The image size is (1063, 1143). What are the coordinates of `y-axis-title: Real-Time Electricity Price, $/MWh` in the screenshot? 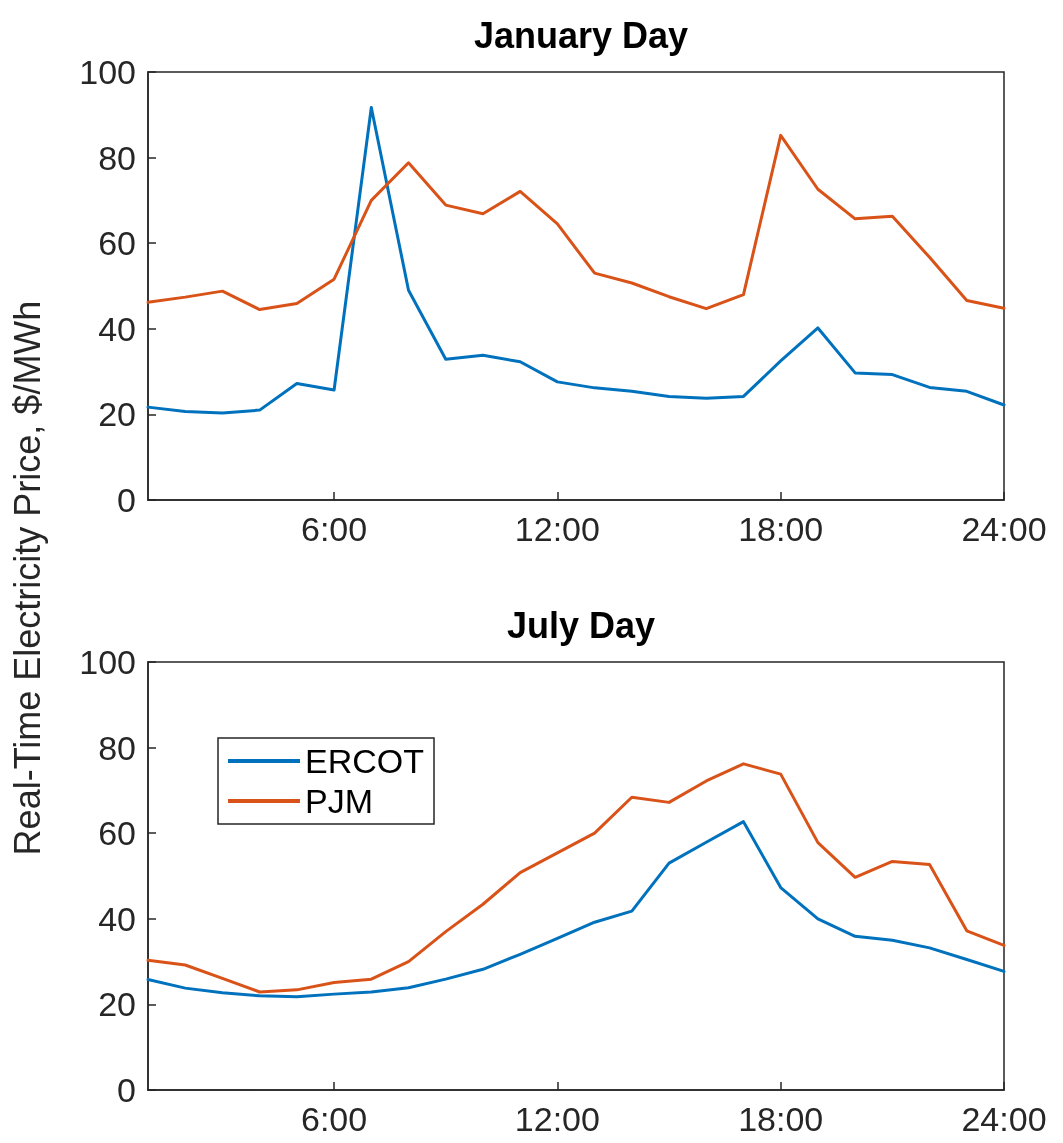 It's located at (28, 578).